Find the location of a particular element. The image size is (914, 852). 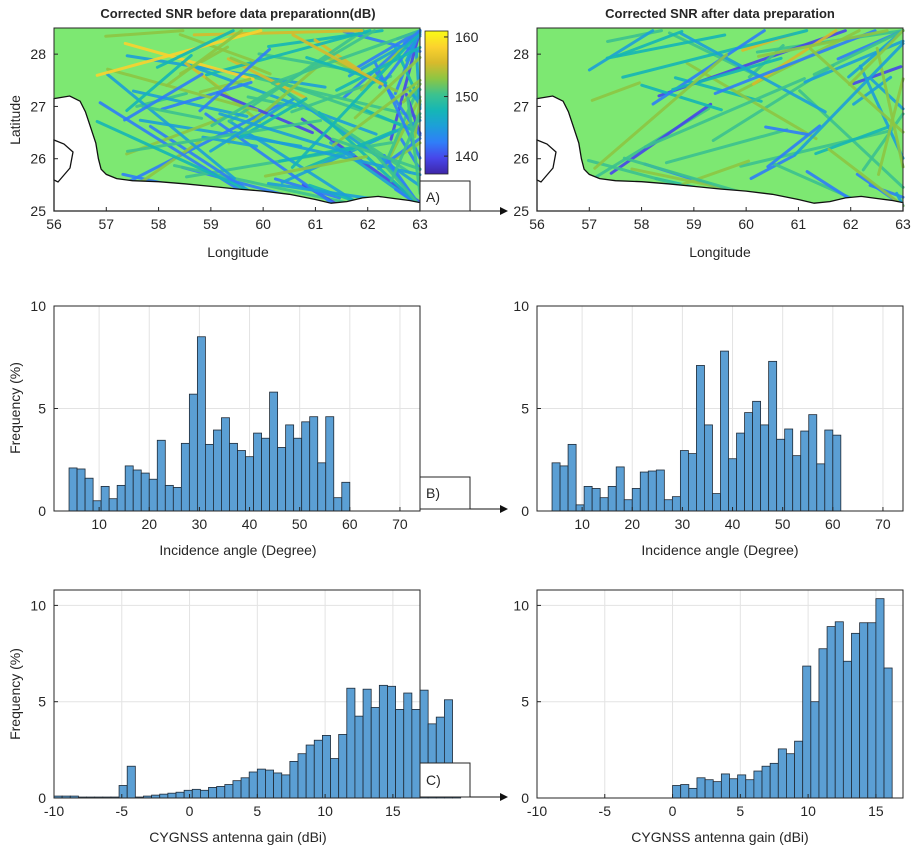

y-axis-label: Frequency (%) is located at coordinates (15, 694).